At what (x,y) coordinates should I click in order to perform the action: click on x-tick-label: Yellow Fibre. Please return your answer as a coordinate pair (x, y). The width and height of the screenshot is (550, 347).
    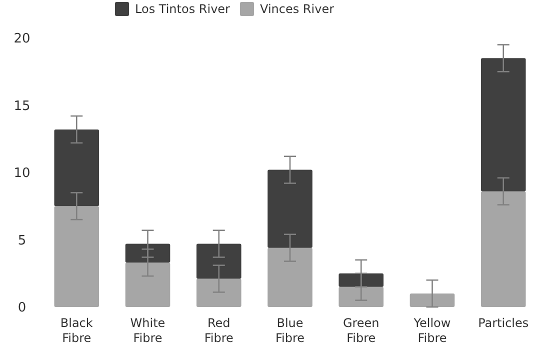
    Looking at the image, I should click on (431, 330).